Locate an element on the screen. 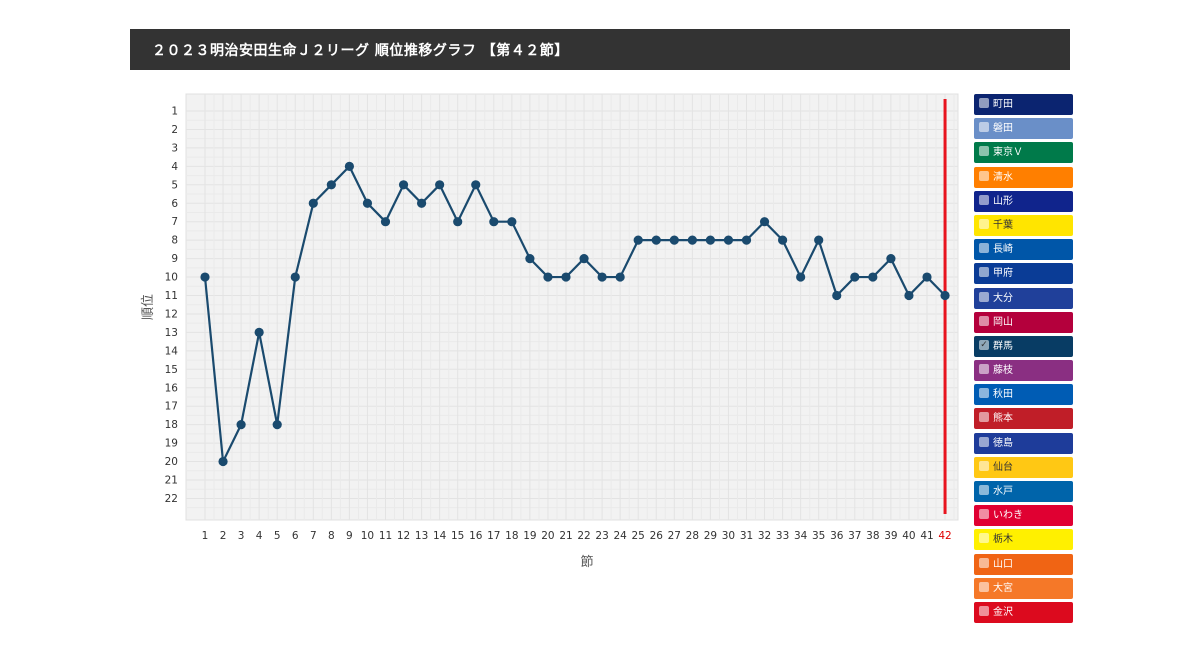 The height and width of the screenshot is (659, 1200). x-tick-label: 40 is located at coordinates (908, 536).